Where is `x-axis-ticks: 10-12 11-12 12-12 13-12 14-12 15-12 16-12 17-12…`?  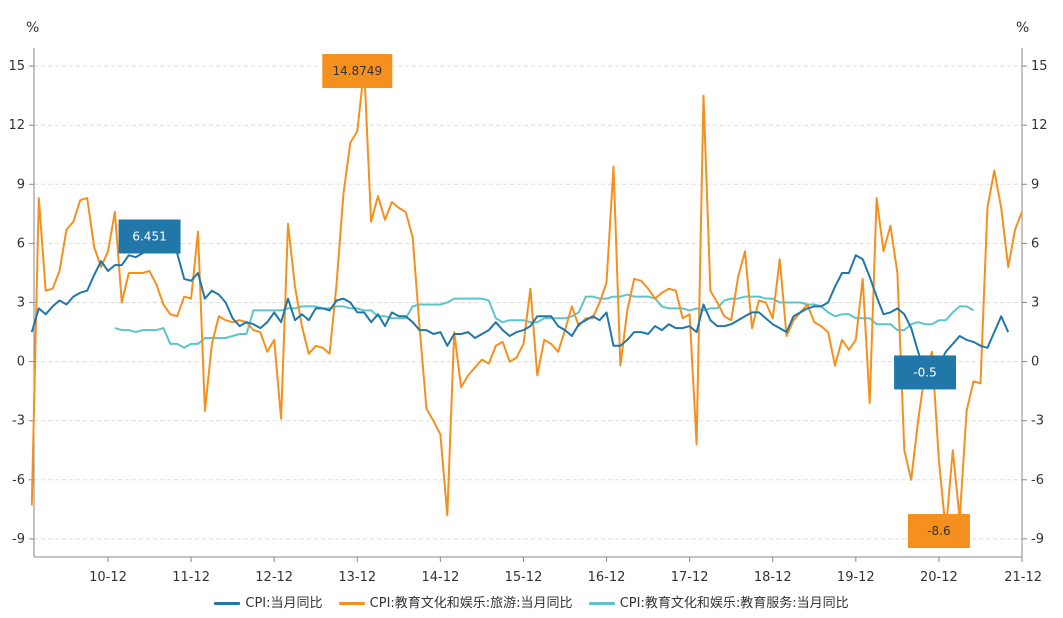 x-axis-ticks: 10-12 11-12 12-12 13-12 14-12 15-12 16-12 17-12… is located at coordinates (565, 571).